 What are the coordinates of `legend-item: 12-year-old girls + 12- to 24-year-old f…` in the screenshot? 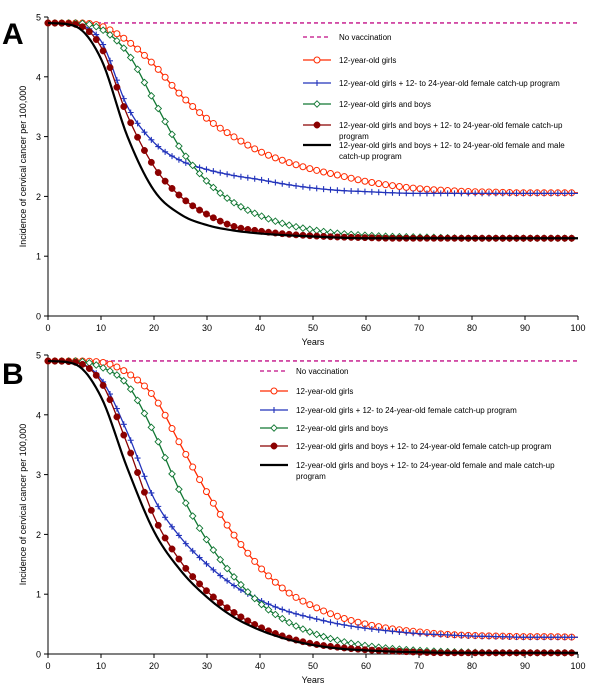 It's located at (431, 83).